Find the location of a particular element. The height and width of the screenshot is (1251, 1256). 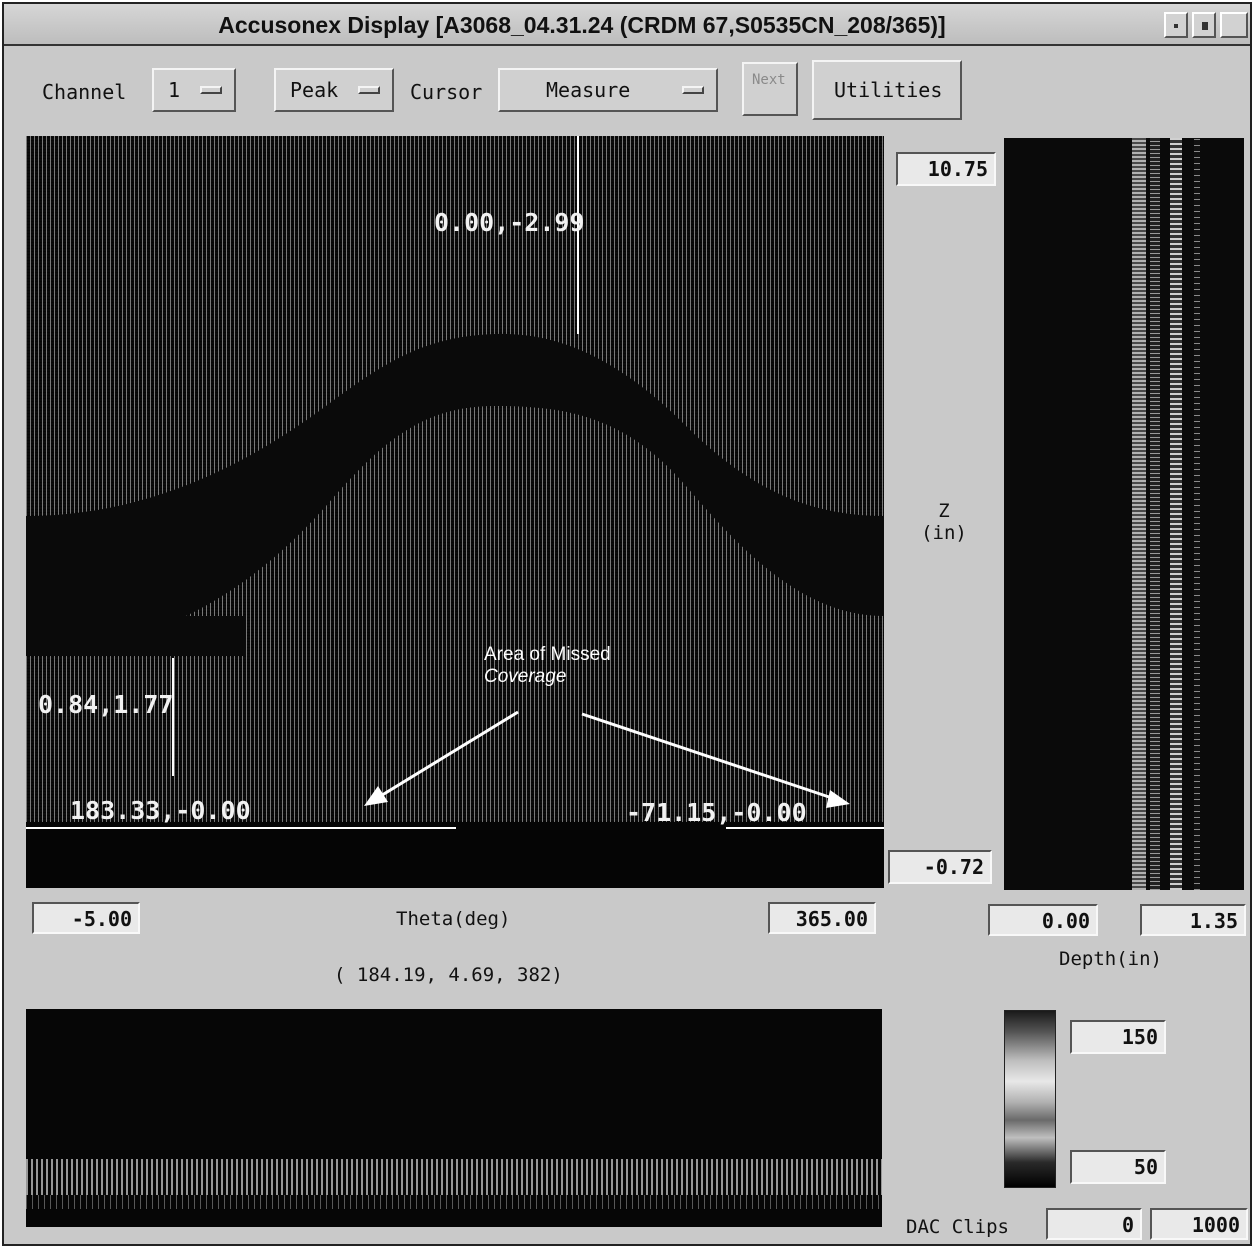

channel-value: 1 is located at coordinates (174, 90).